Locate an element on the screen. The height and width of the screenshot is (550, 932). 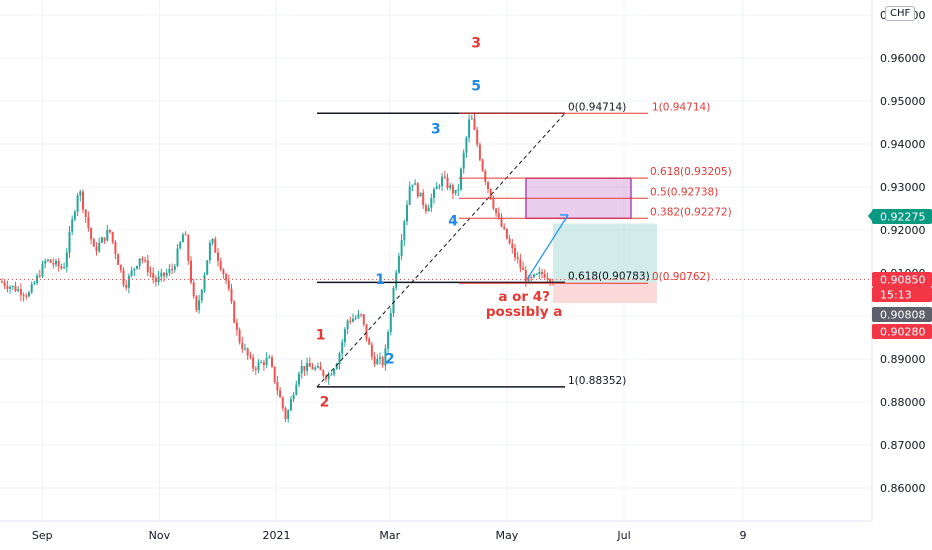
wave-label: 5 is located at coordinates (476, 86).